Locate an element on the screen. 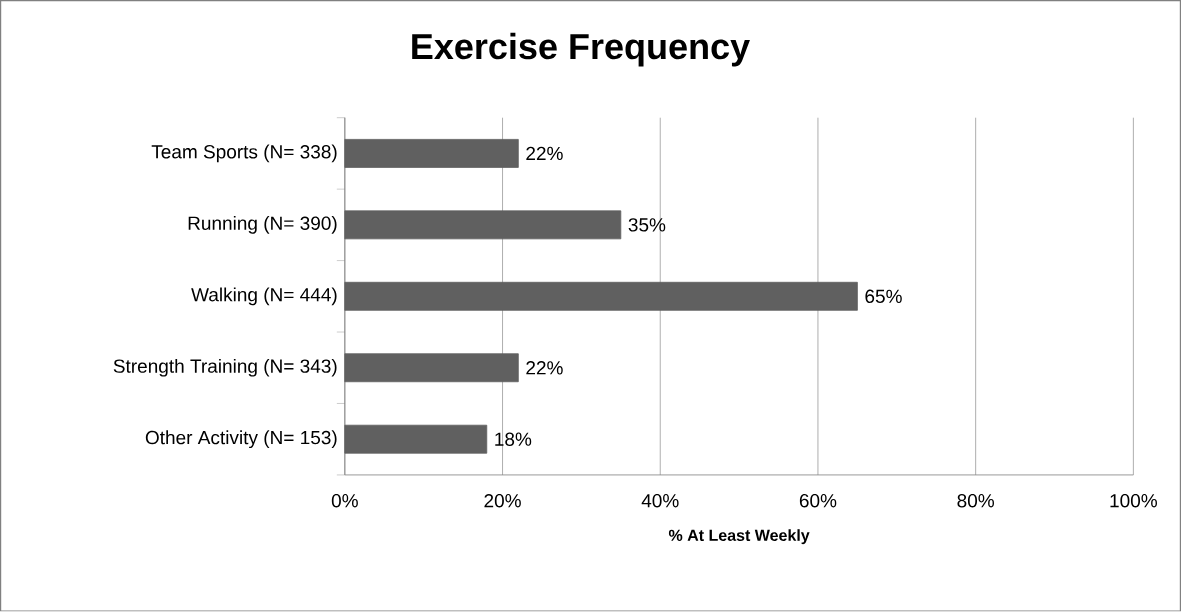 Image resolution: width=1181 pixels, height=612 pixels. y-tick-label: Running (N= 390) is located at coordinates (262, 225).